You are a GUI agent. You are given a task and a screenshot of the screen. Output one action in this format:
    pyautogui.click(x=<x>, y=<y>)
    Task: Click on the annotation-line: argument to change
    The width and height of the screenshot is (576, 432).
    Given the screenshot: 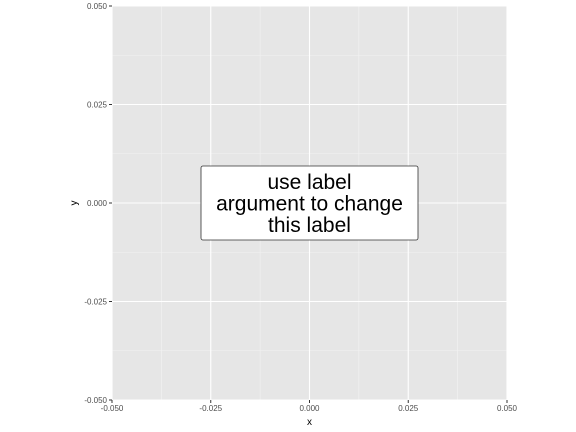 What is the action you would take?
    pyautogui.click(x=309, y=204)
    